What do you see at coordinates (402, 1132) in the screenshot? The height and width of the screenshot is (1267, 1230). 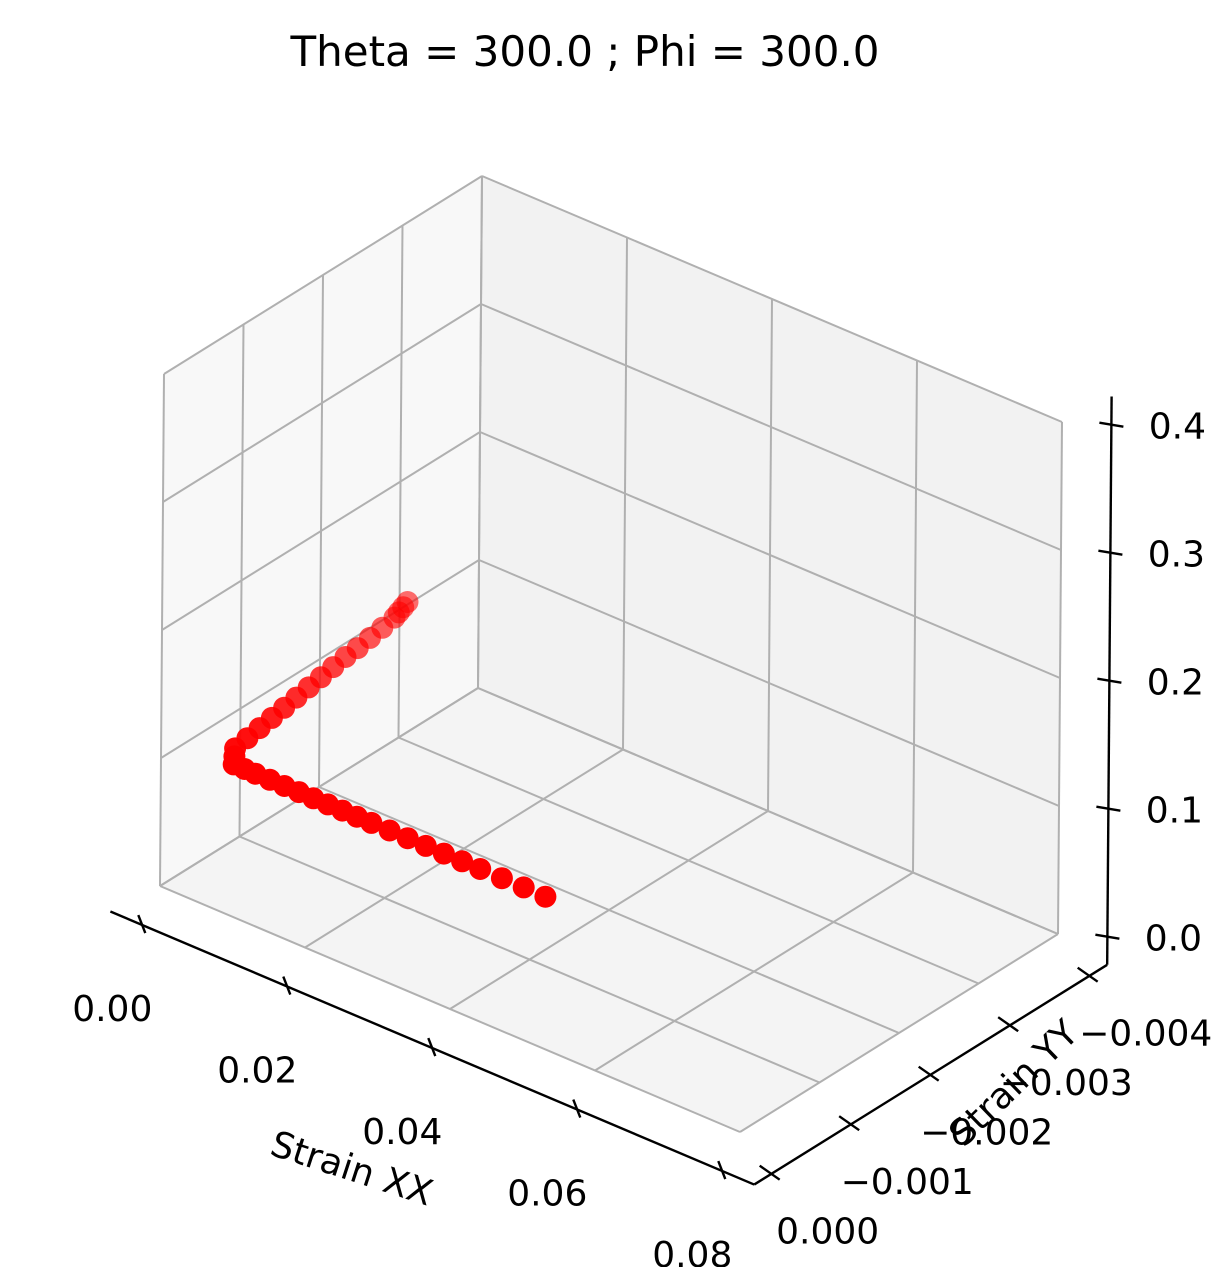 I see `x-tick-label: 0.04` at bounding box center [402, 1132].